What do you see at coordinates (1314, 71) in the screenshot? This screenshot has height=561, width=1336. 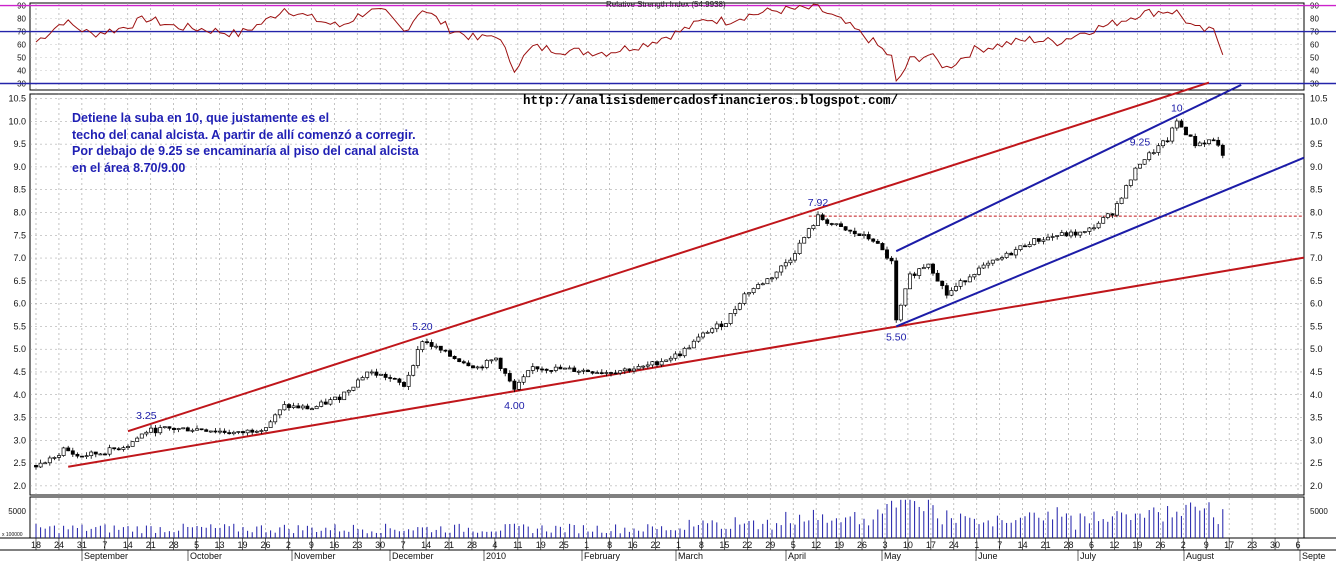 I see `rsi-tick-label-right: 40` at bounding box center [1314, 71].